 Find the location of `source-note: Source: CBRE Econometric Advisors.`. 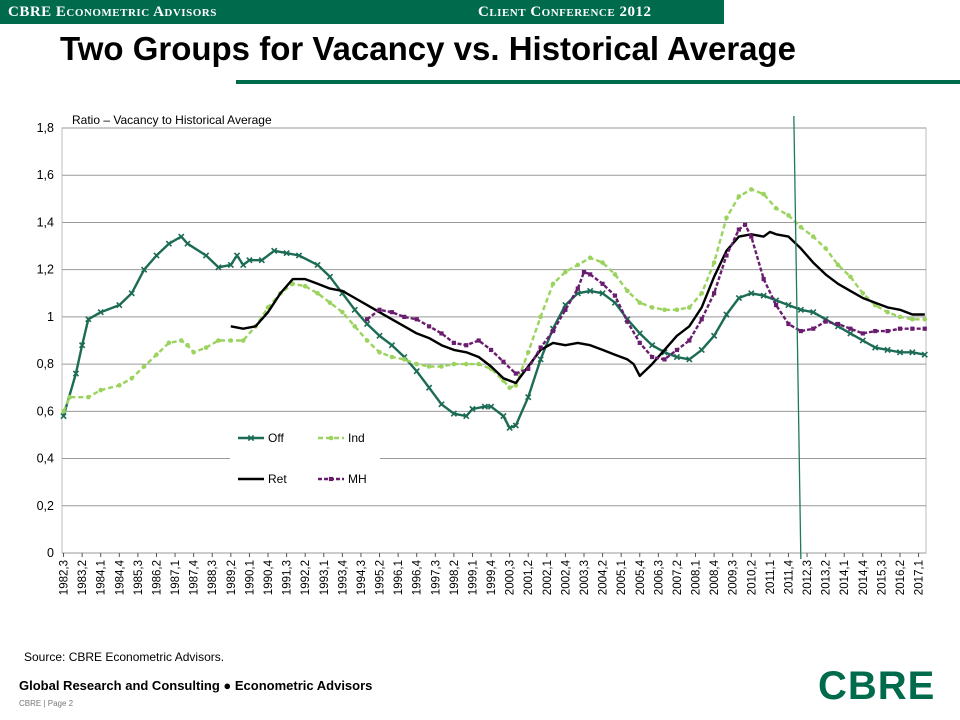

source-note: Source: CBRE Econometric Advisors. is located at coordinates (124, 657).